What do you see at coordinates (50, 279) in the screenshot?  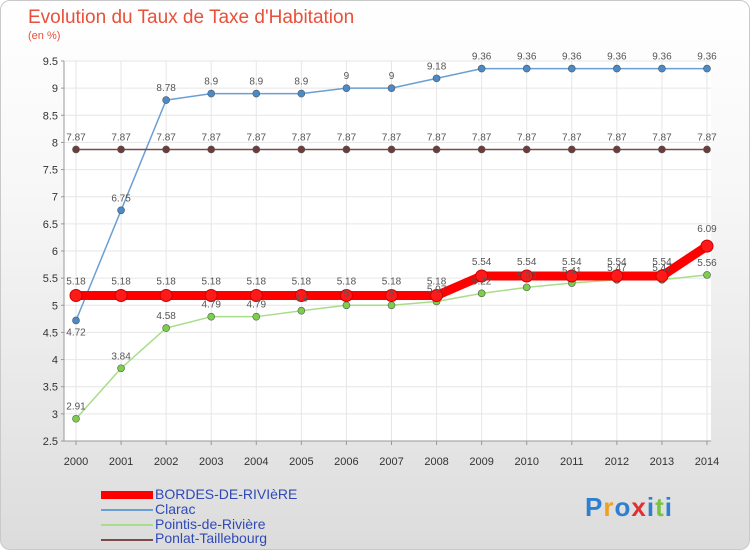 I see `y-tick-label: 5.5` at bounding box center [50, 279].